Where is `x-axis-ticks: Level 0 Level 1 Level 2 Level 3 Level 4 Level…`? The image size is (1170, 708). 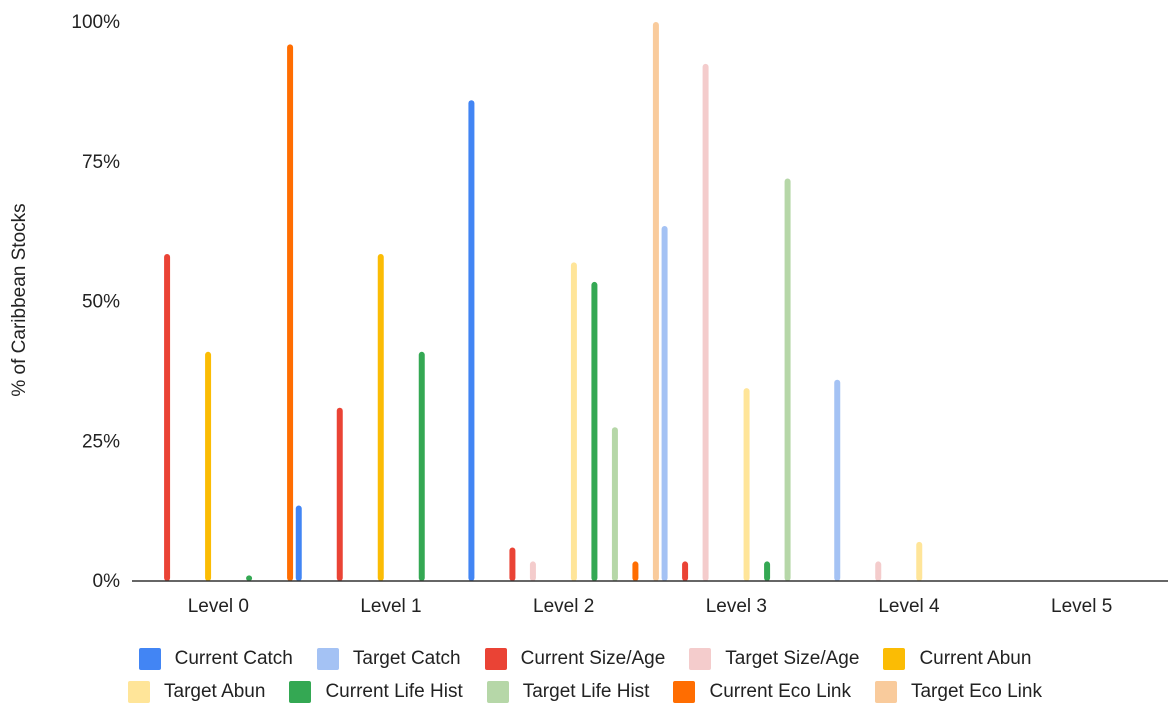
x-axis-ticks: Level 0 Level 1 Level 2 Level 3 Level 4 Level… is located at coordinates (650, 606).